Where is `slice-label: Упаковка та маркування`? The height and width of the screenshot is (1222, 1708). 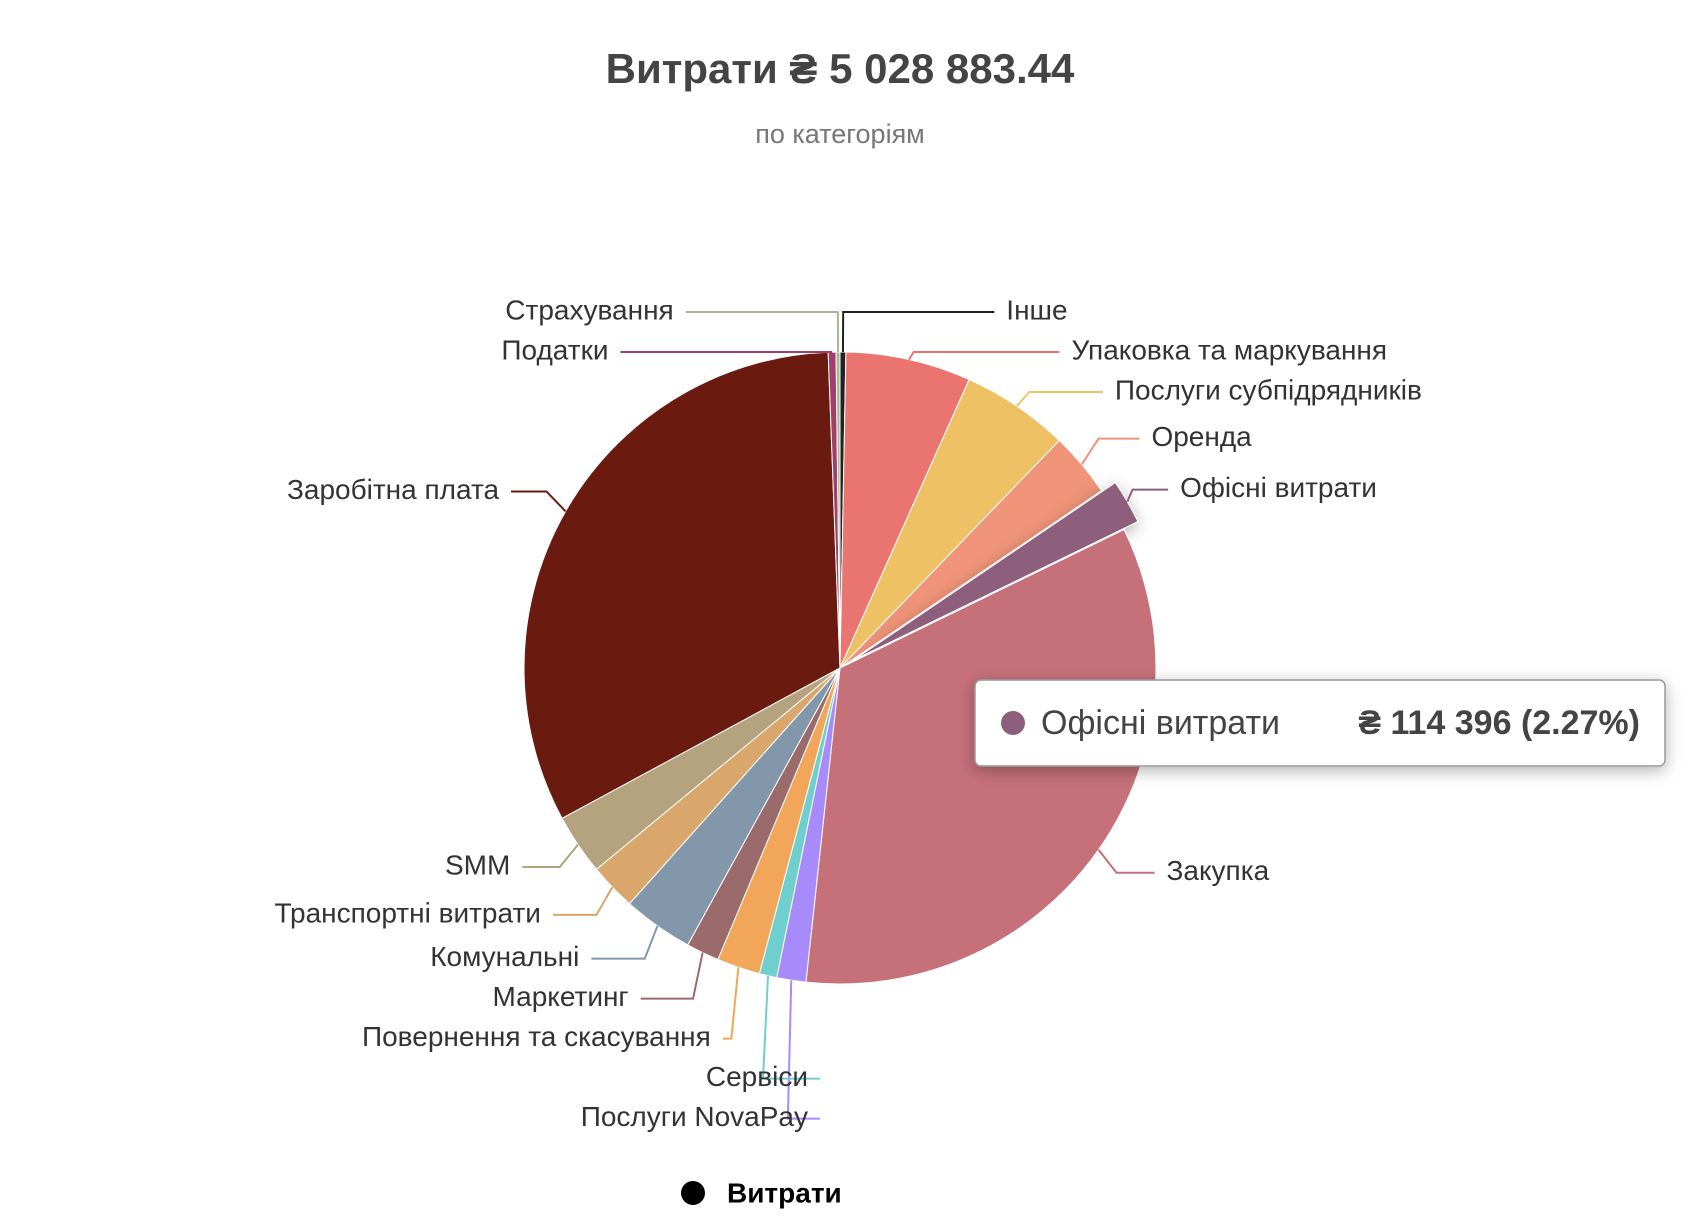 slice-label: Упаковка та маркування is located at coordinates (1230, 349).